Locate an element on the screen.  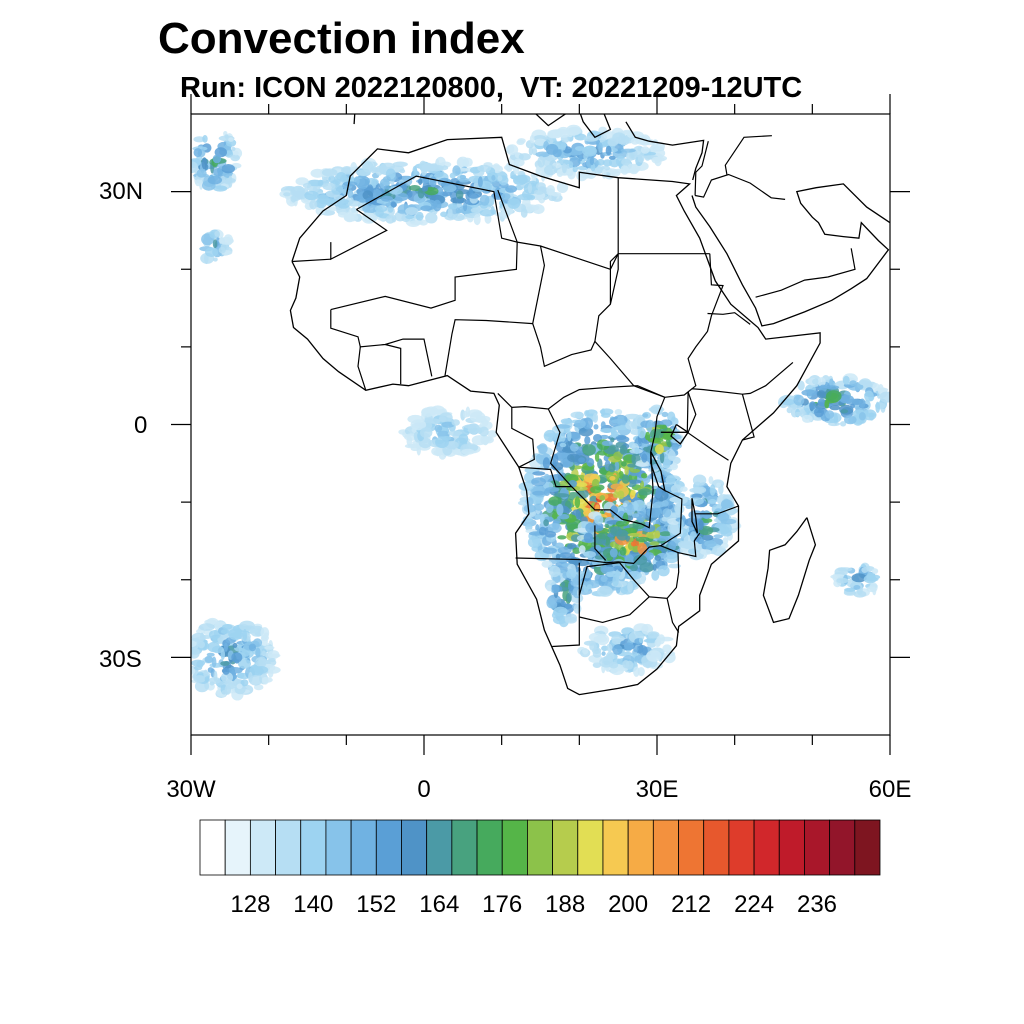
madagascar-coastline is located at coordinates (789, 570).